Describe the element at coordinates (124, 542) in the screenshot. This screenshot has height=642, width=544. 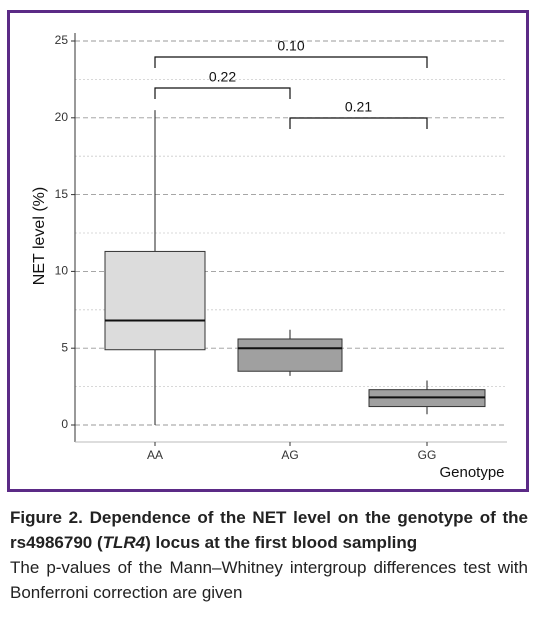
I see `caption-title-gene: TLR4` at that location.